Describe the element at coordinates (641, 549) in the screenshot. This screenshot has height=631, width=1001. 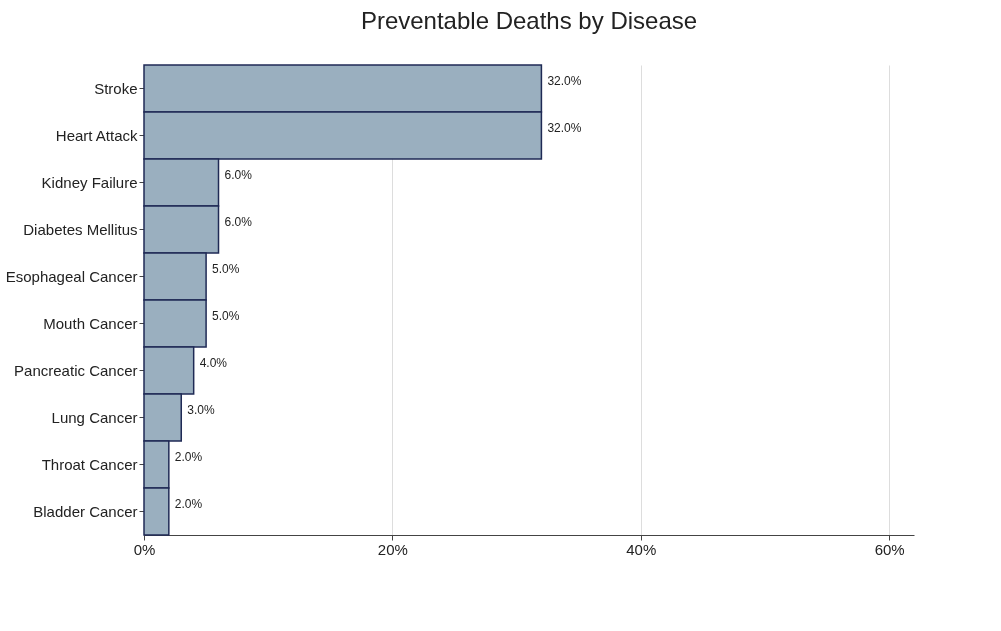
I see `x-tick-label: 40%` at that location.